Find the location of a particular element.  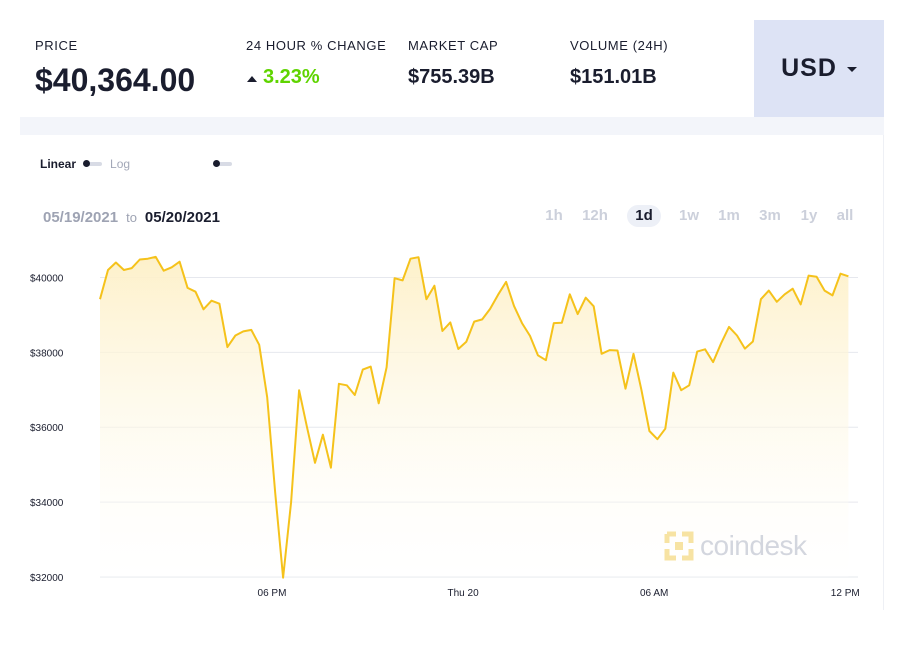

panel-border is located at coordinates (883, 372).